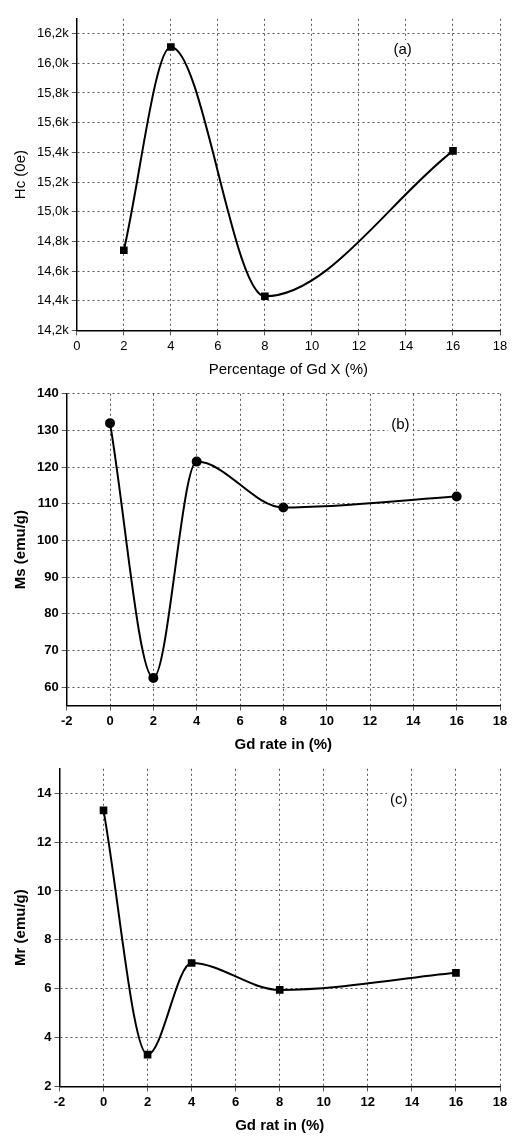 This screenshot has height=1147, width=522. I want to click on y-tick-label: 14,4k, so click(53, 300).